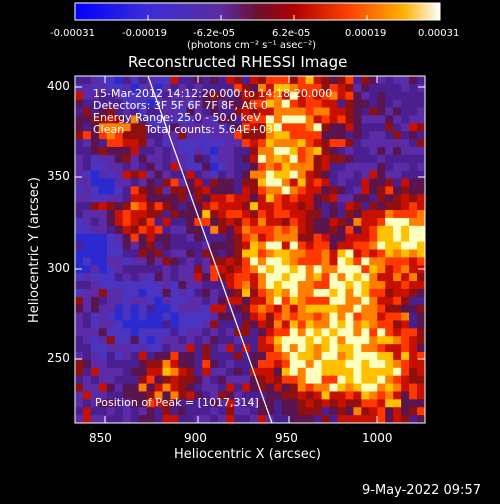 The image size is (500, 504). I want to click on x-axis-label: Heliocentric X (arcsec), so click(247, 454).